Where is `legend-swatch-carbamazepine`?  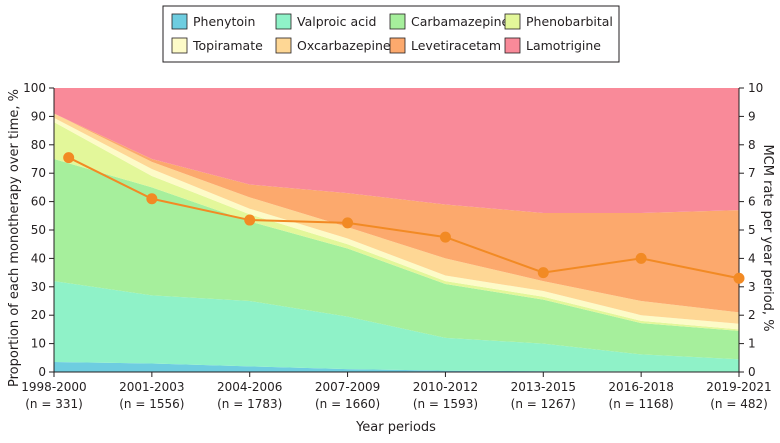
legend-swatch-carbamazepine is located at coordinates (397, 21).